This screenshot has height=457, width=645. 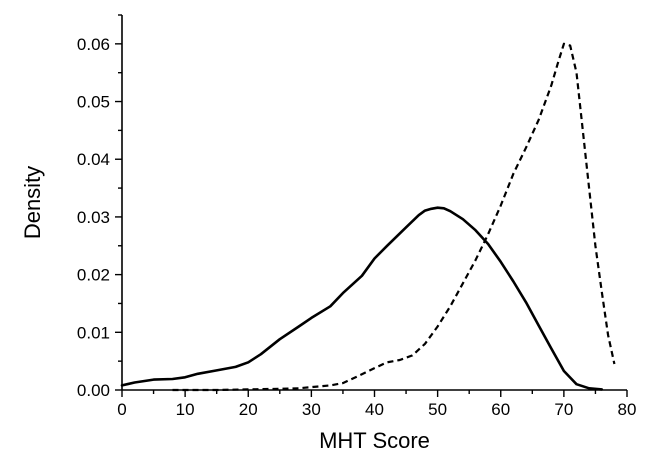 What do you see at coordinates (248, 409) in the screenshot?
I see `x-tick-label: 20` at bounding box center [248, 409].